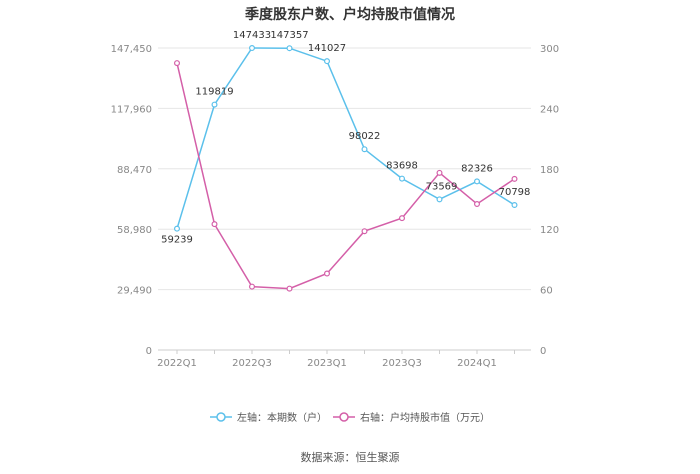 This screenshot has height=474, width=700. I want to click on right-tick-label: 300, so click(549, 49).